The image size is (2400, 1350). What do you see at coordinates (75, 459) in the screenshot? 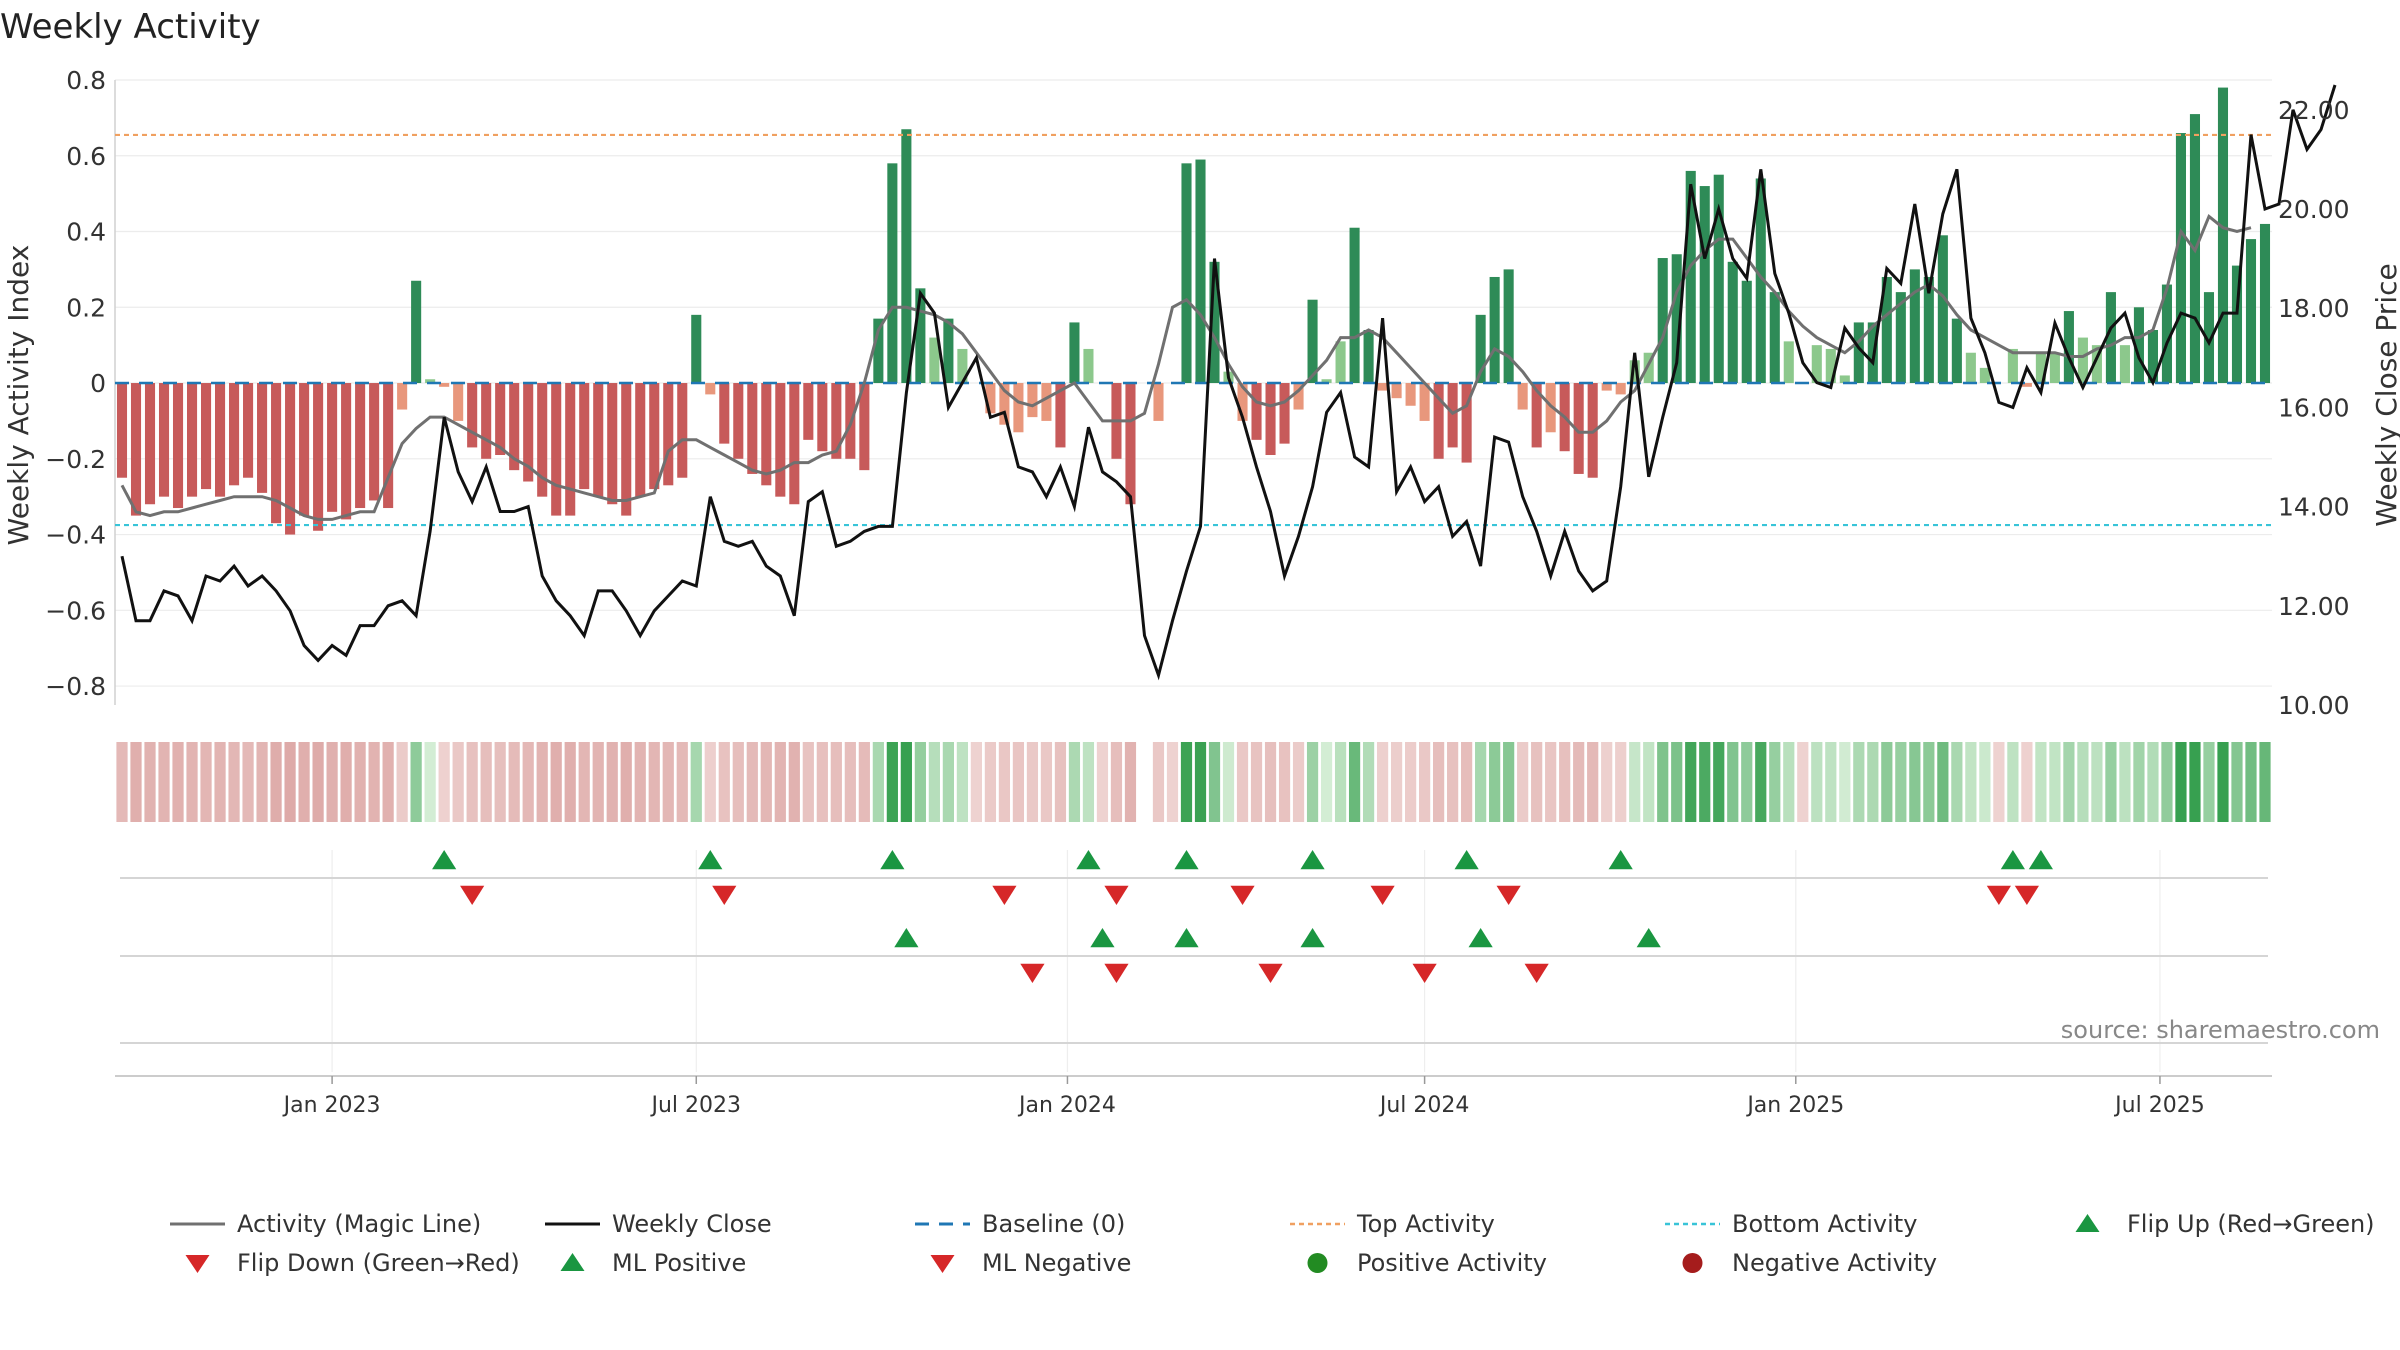
I see `left-tick-5: −0.2` at bounding box center [75, 459].